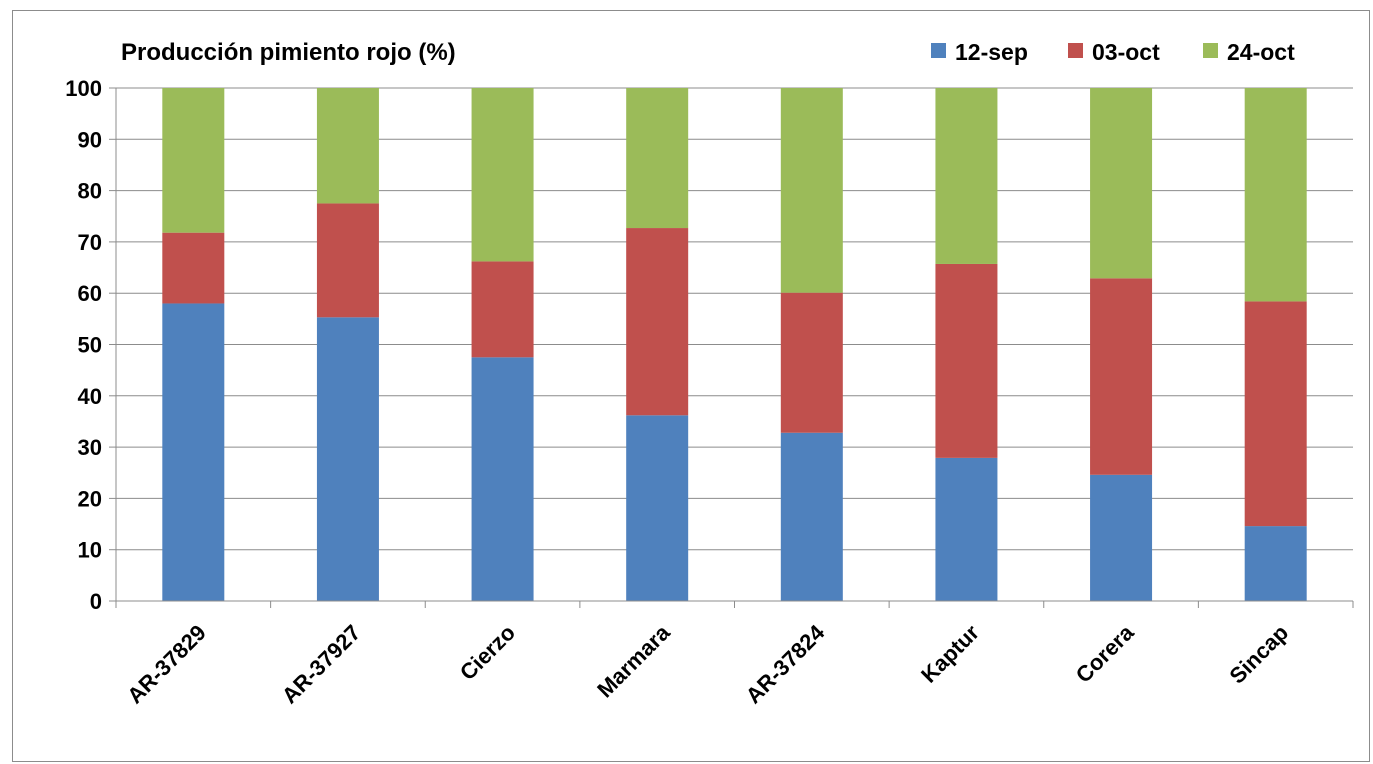 This screenshot has height=764, width=1373. Describe the element at coordinates (657, 158) in the screenshot. I see `bar-marmara-24-oct` at that location.